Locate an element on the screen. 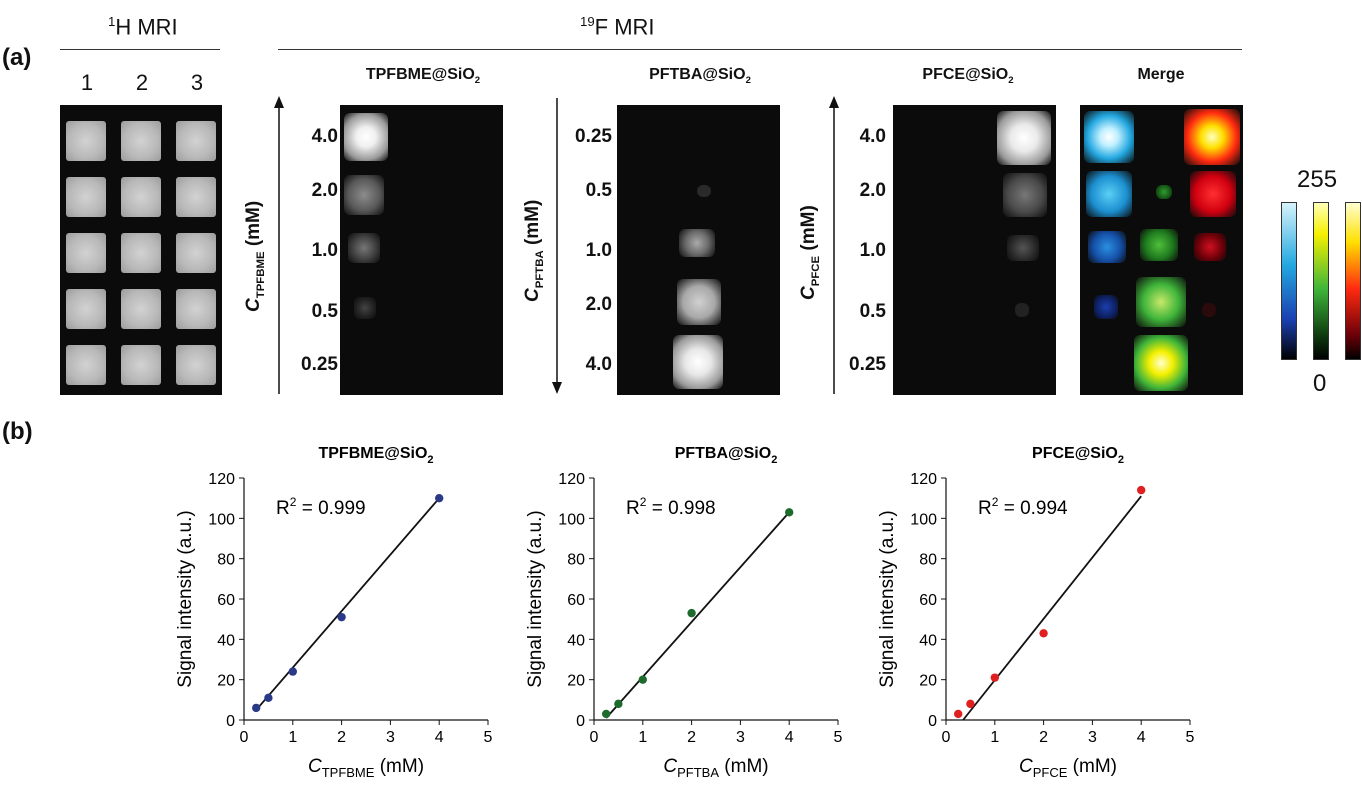  colorbar-red is located at coordinates (1353, 281).